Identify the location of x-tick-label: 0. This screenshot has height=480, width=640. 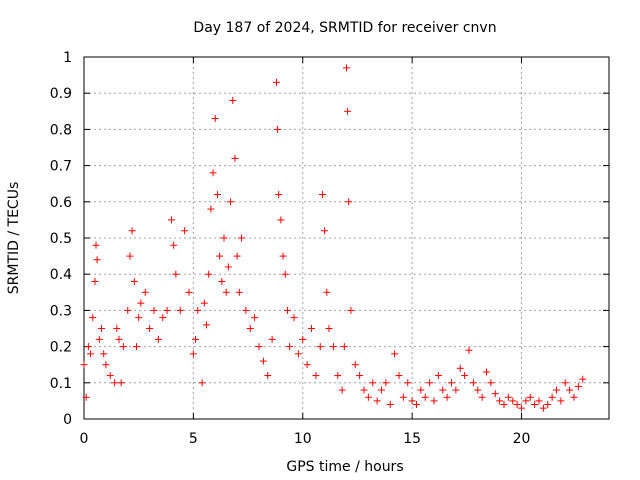
(84, 439).